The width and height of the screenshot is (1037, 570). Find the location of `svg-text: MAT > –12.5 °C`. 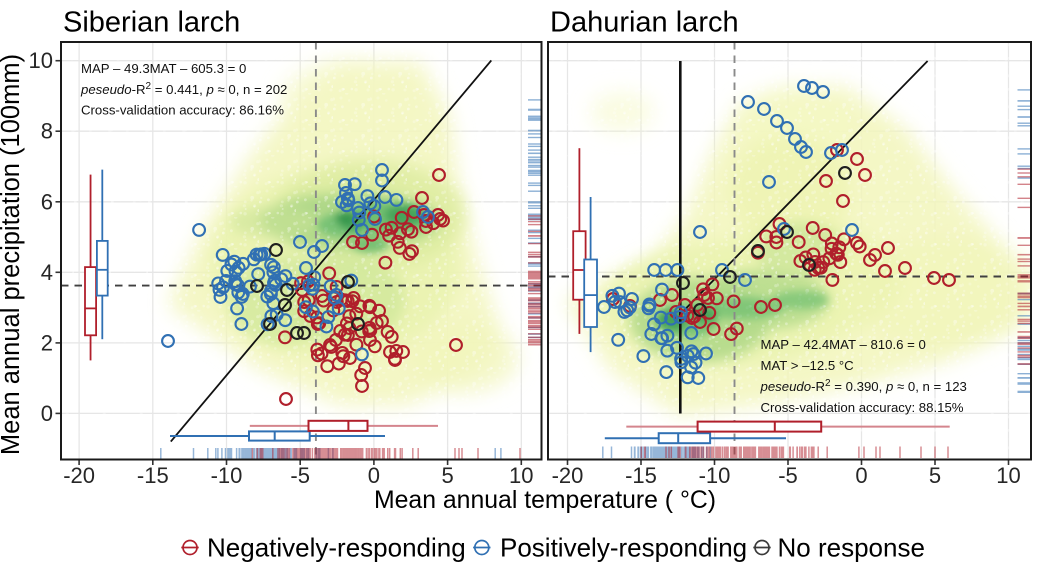

svg-text: MAT > –12.5 °C is located at coordinates (808, 365).